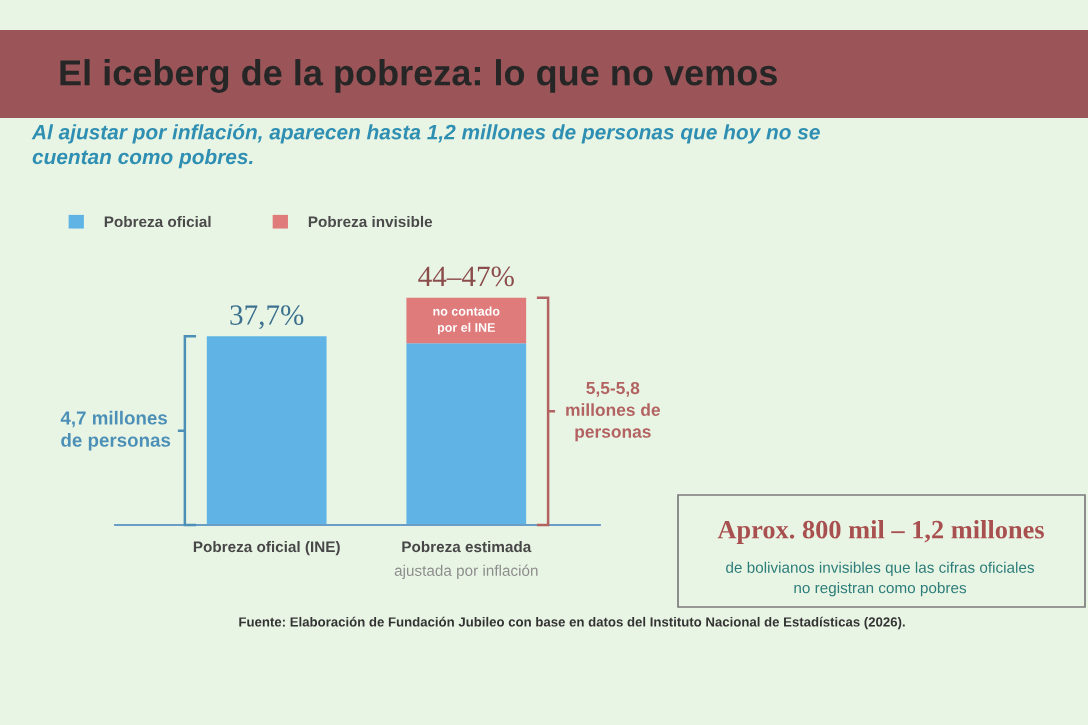 Image resolution: width=1088 pixels, height=725 pixels. What do you see at coordinates (266, 548) in the screenshot?
I see `x-tick-label: Pobreza oficial (INE)` at bounding box center [266, 548].